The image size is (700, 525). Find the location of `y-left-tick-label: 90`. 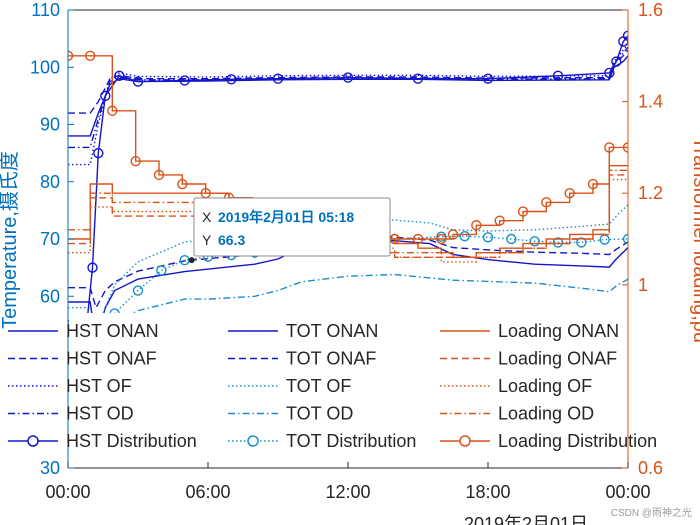

y-left-tick-label: 90 is located at coordinates (50, 125).